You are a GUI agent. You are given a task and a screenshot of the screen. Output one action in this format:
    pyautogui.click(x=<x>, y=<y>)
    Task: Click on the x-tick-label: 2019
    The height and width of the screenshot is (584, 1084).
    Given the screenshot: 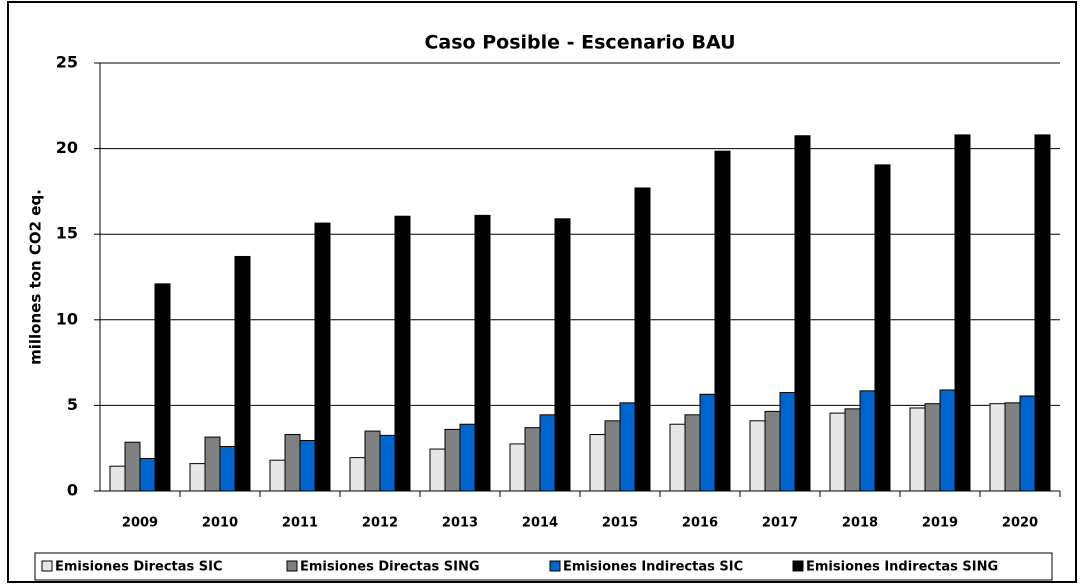 What is the action you would take?
    pyautogui.click(x=940, y=523)
    